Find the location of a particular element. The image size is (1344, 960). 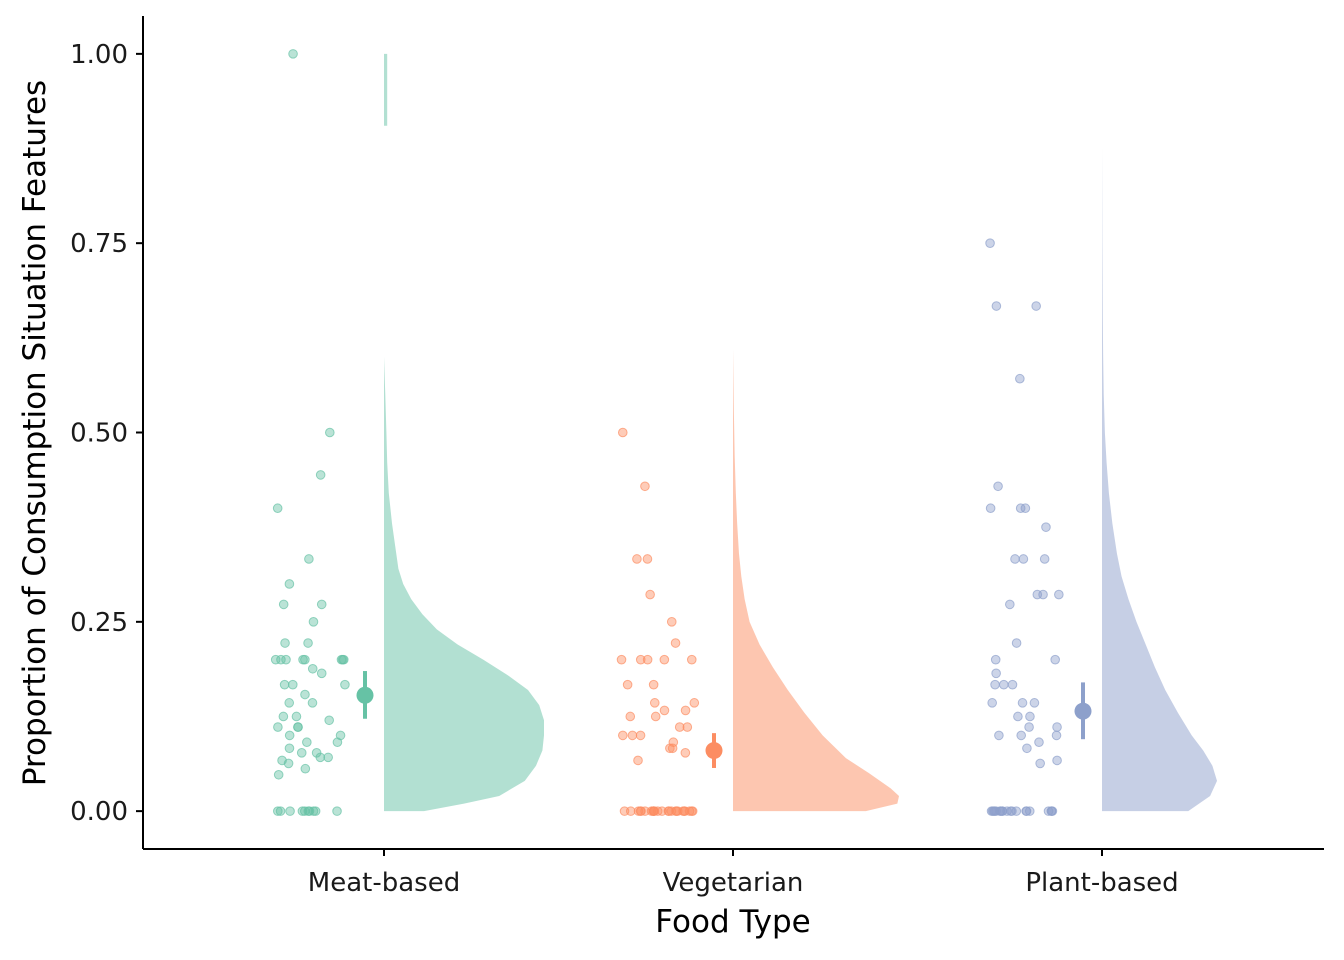

y-axis: 0.00 0.25 0.50 0.75 1.00 is located at coordinates (106, 433).